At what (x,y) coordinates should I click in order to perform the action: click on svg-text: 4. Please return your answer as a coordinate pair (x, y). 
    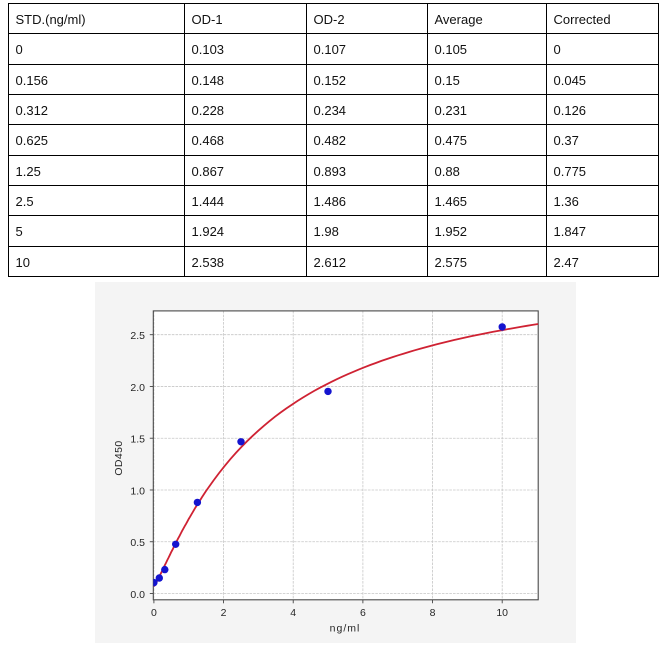
    Looking at the image, I should click on (293, 613).